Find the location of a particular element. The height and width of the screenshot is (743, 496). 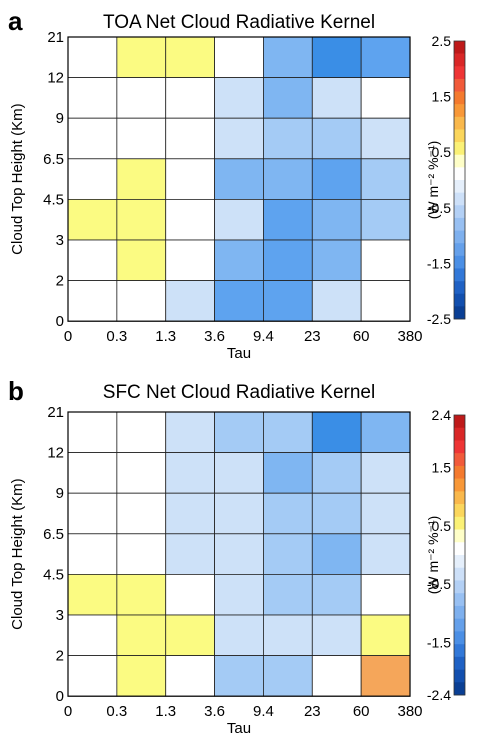

y-axis-label: Cloud Top Height (Km) is located at coordinates (17, 553).